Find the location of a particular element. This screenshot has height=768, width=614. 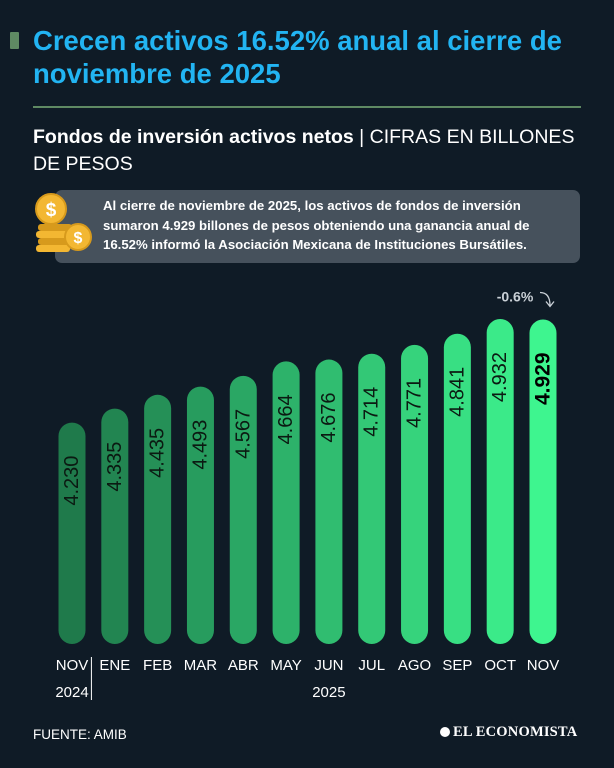

data-label-10: 4.932 is located at coordinates (500, 377).